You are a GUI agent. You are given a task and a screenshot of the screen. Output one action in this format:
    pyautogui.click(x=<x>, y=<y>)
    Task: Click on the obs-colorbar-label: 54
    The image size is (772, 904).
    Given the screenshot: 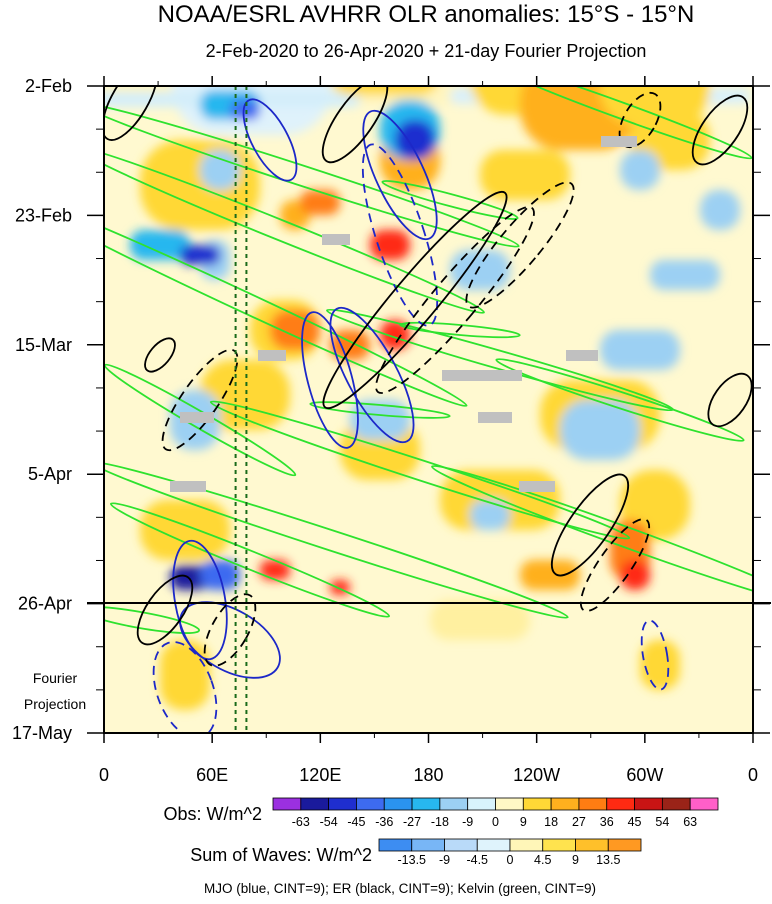 What is the action you would take?
    pyautogui.click(x=662, y=822)
    